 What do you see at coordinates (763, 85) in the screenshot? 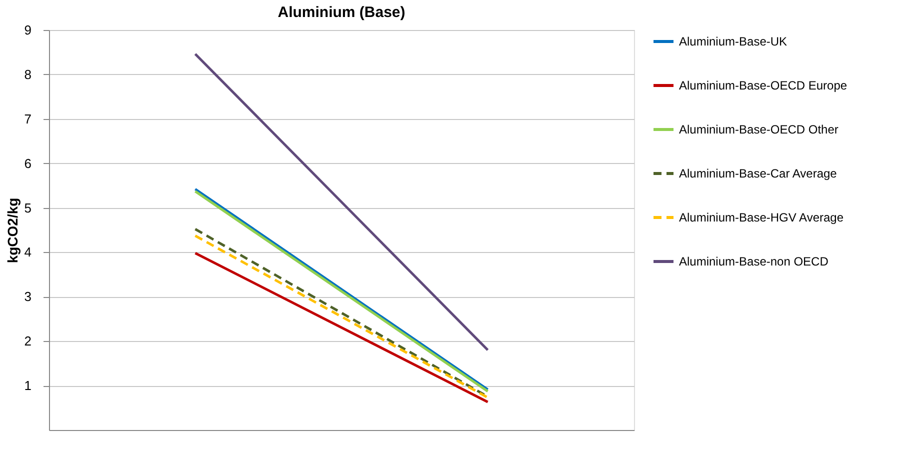
I see `legend-label: Aluminium-Base-OECD Europe` at bounding box center [763, 85].